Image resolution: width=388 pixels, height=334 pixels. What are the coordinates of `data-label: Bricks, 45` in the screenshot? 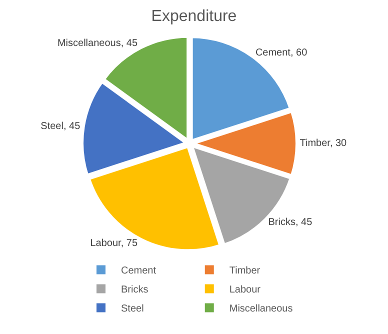 It's located at (290, 222).